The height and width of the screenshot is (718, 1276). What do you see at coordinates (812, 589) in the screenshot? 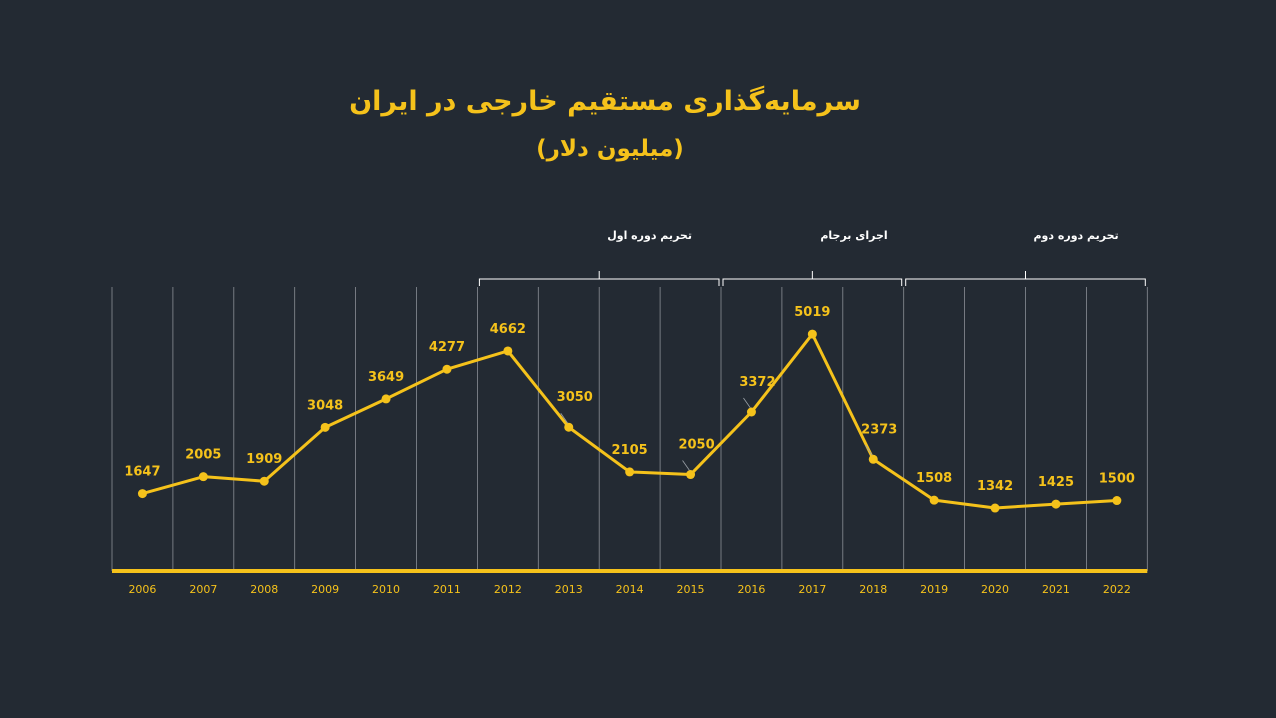
I see `x-tick-label: 2017` at bounding box center [812, 589].